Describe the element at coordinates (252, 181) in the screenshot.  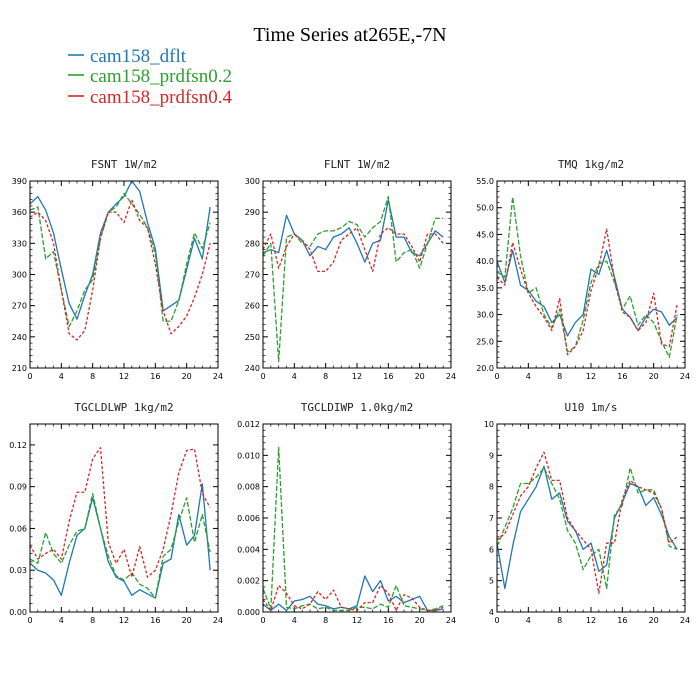
I see `y-tick-label: 300` at that location.